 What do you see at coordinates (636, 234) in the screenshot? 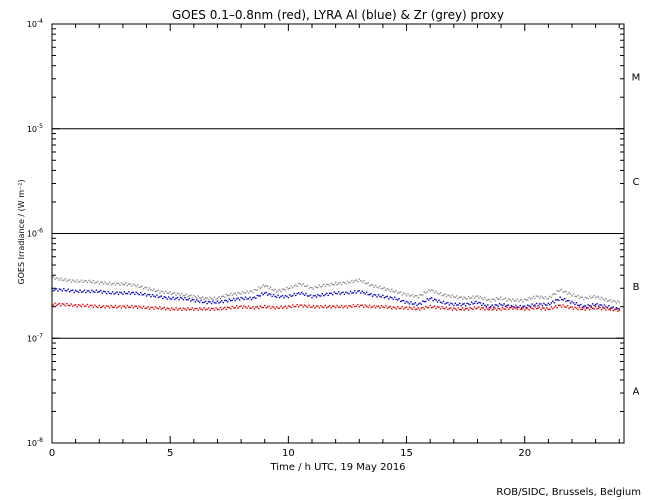
I see `flare-class-labels: A B C M` at bounding box center [636, 234].